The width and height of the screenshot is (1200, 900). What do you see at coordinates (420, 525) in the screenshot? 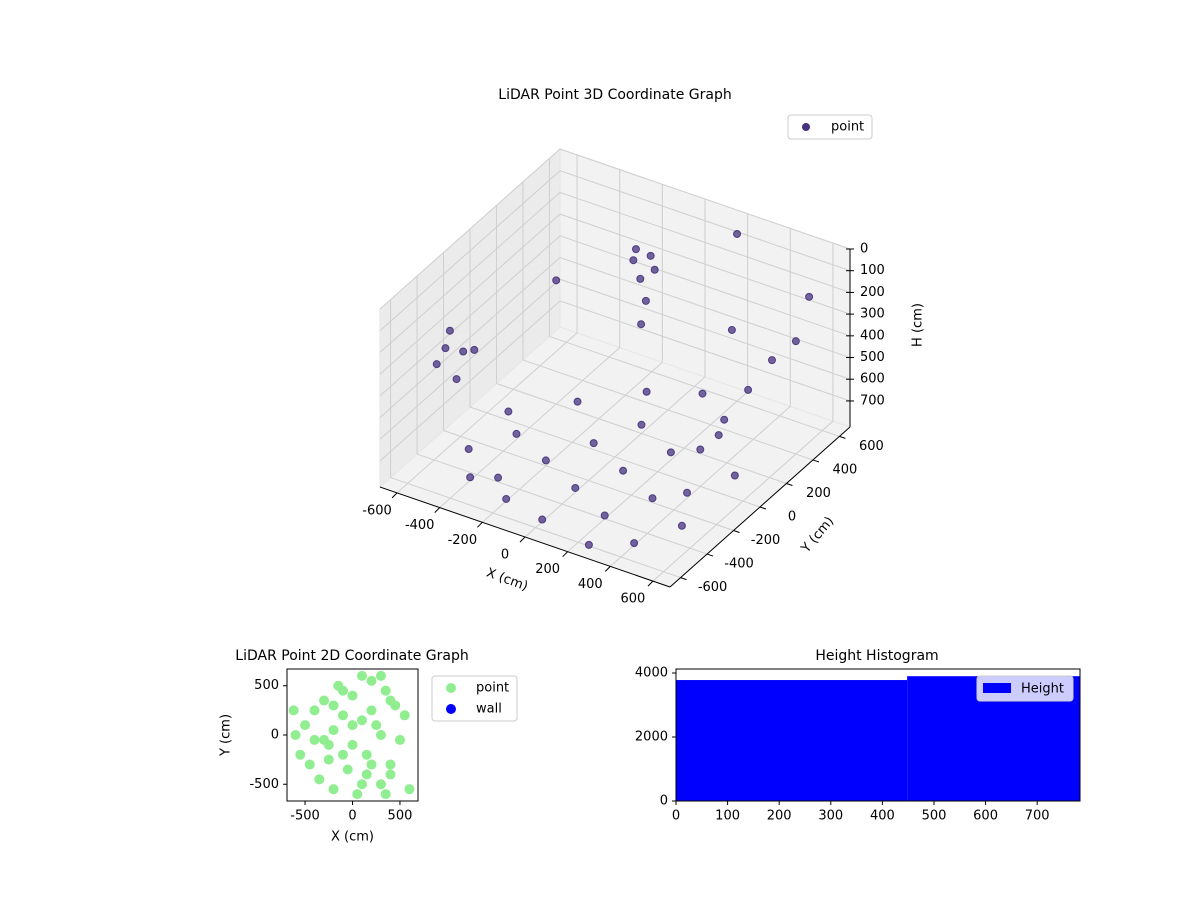
I see `x-tick-label: -400` at bounding box center [420, 525].